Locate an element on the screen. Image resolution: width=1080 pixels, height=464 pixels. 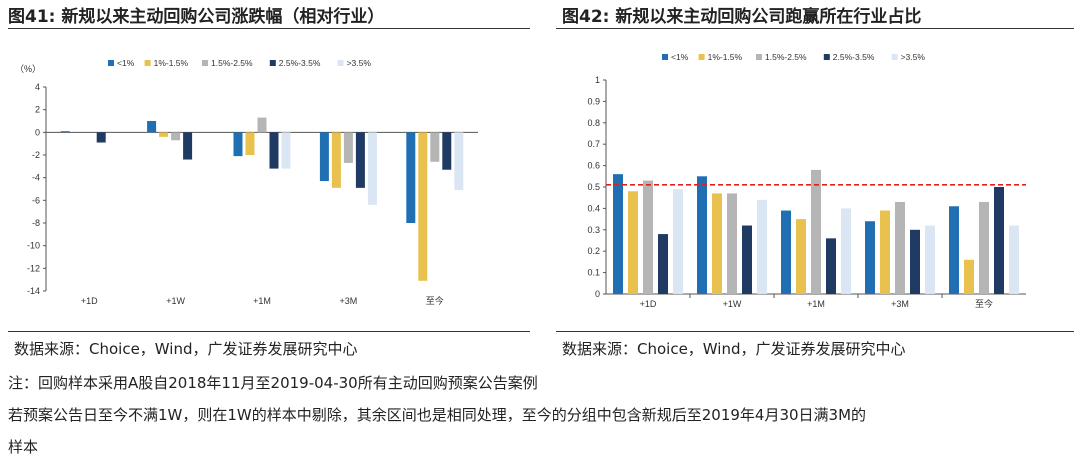
right-y-tick-label-4: 0.6 is located at coordinates (593, 166).